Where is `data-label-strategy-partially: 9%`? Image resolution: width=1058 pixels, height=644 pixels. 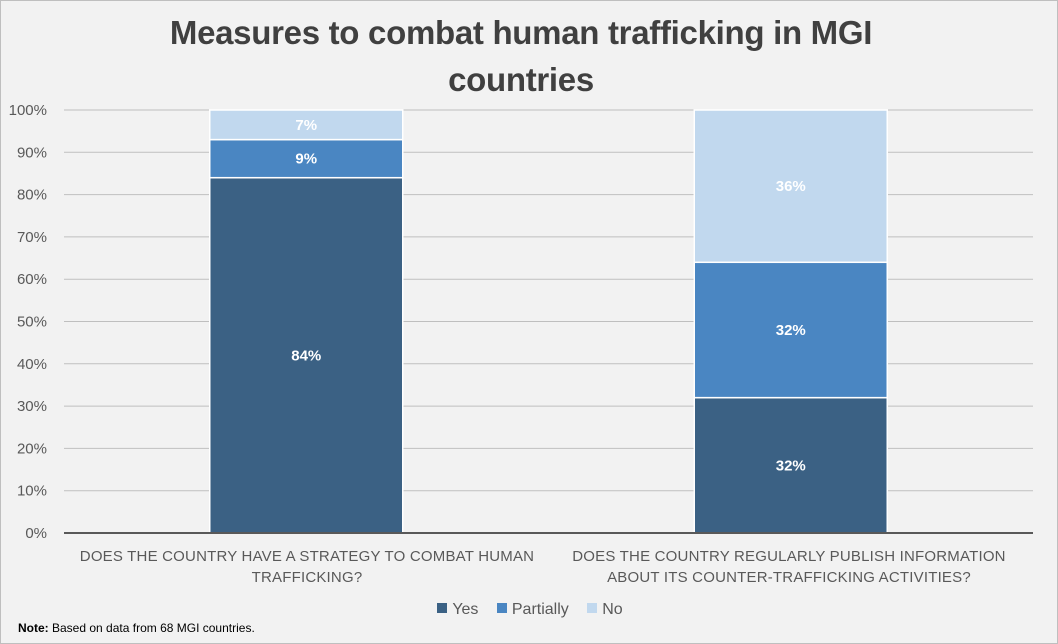 data-label-strategy-partially: 9% is located at coordinates (306, 159).